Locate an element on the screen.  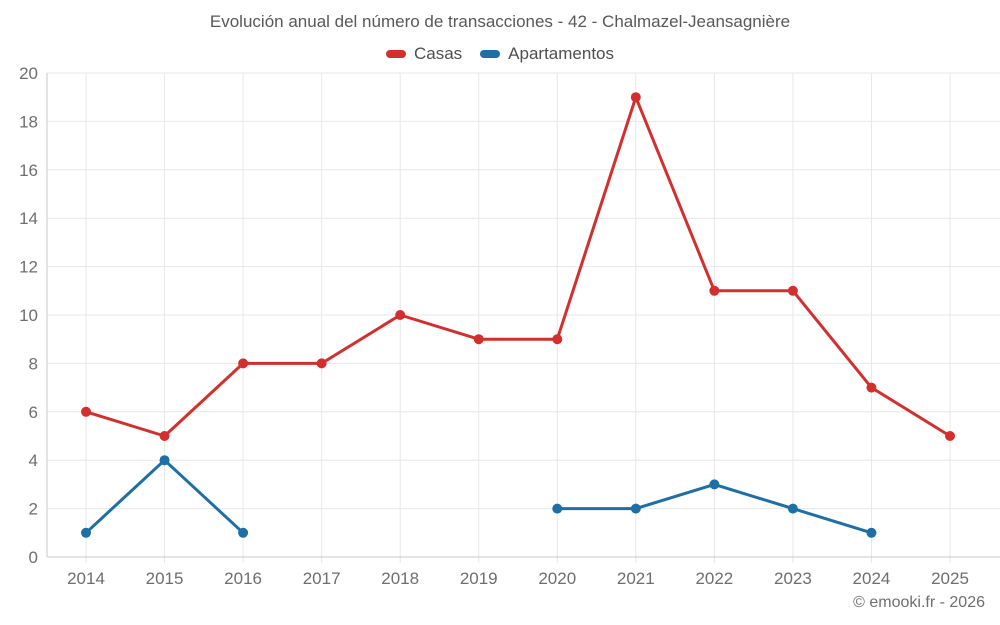
x-tick-label: 2025 is located at coordinates (950, 578).